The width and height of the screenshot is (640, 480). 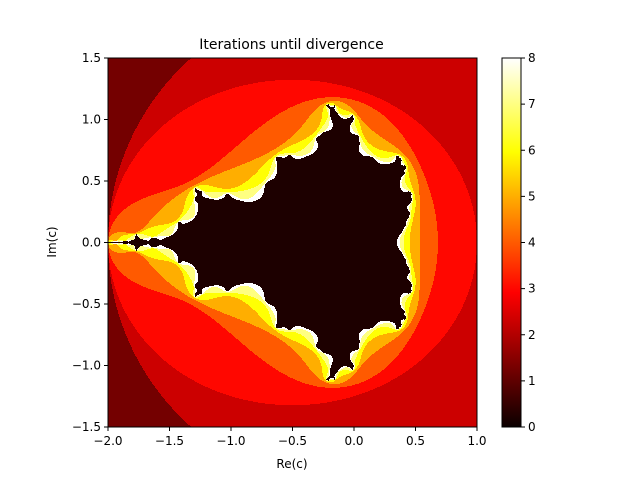 I want to click on x-tick-label: 0.0, so click(x=353, y=441).